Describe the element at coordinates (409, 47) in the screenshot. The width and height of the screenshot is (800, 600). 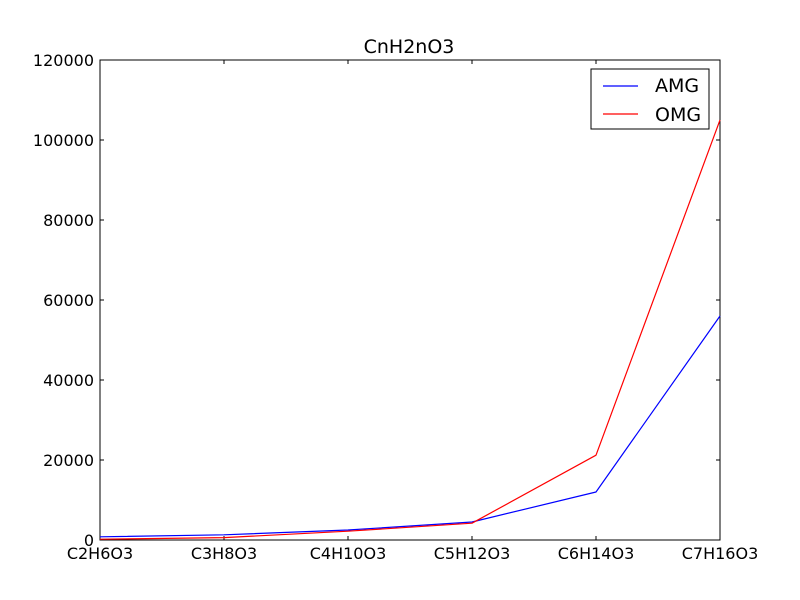
I see `chart-title: CnH2nO3` at that location.